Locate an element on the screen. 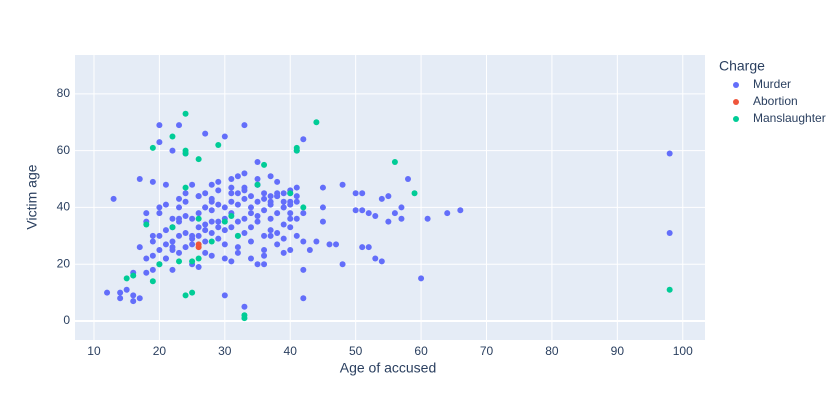 This screenshot has height=409, width=840. y-tick-label: 40 is located at coordinates (64, 207).